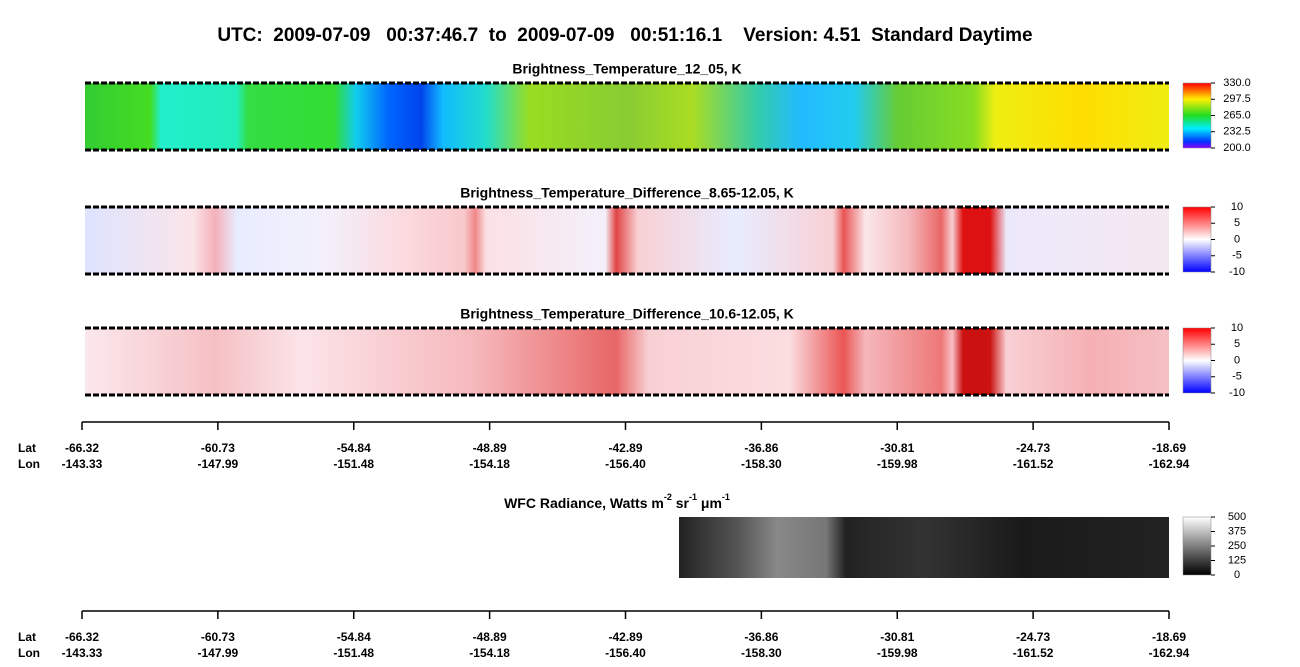 The image size is (1300, 667). What do you see at coordinates (1237, 546) in the screenshot?
I see `colorbar-tick-label: 250` at bounding box center [1237, 546].